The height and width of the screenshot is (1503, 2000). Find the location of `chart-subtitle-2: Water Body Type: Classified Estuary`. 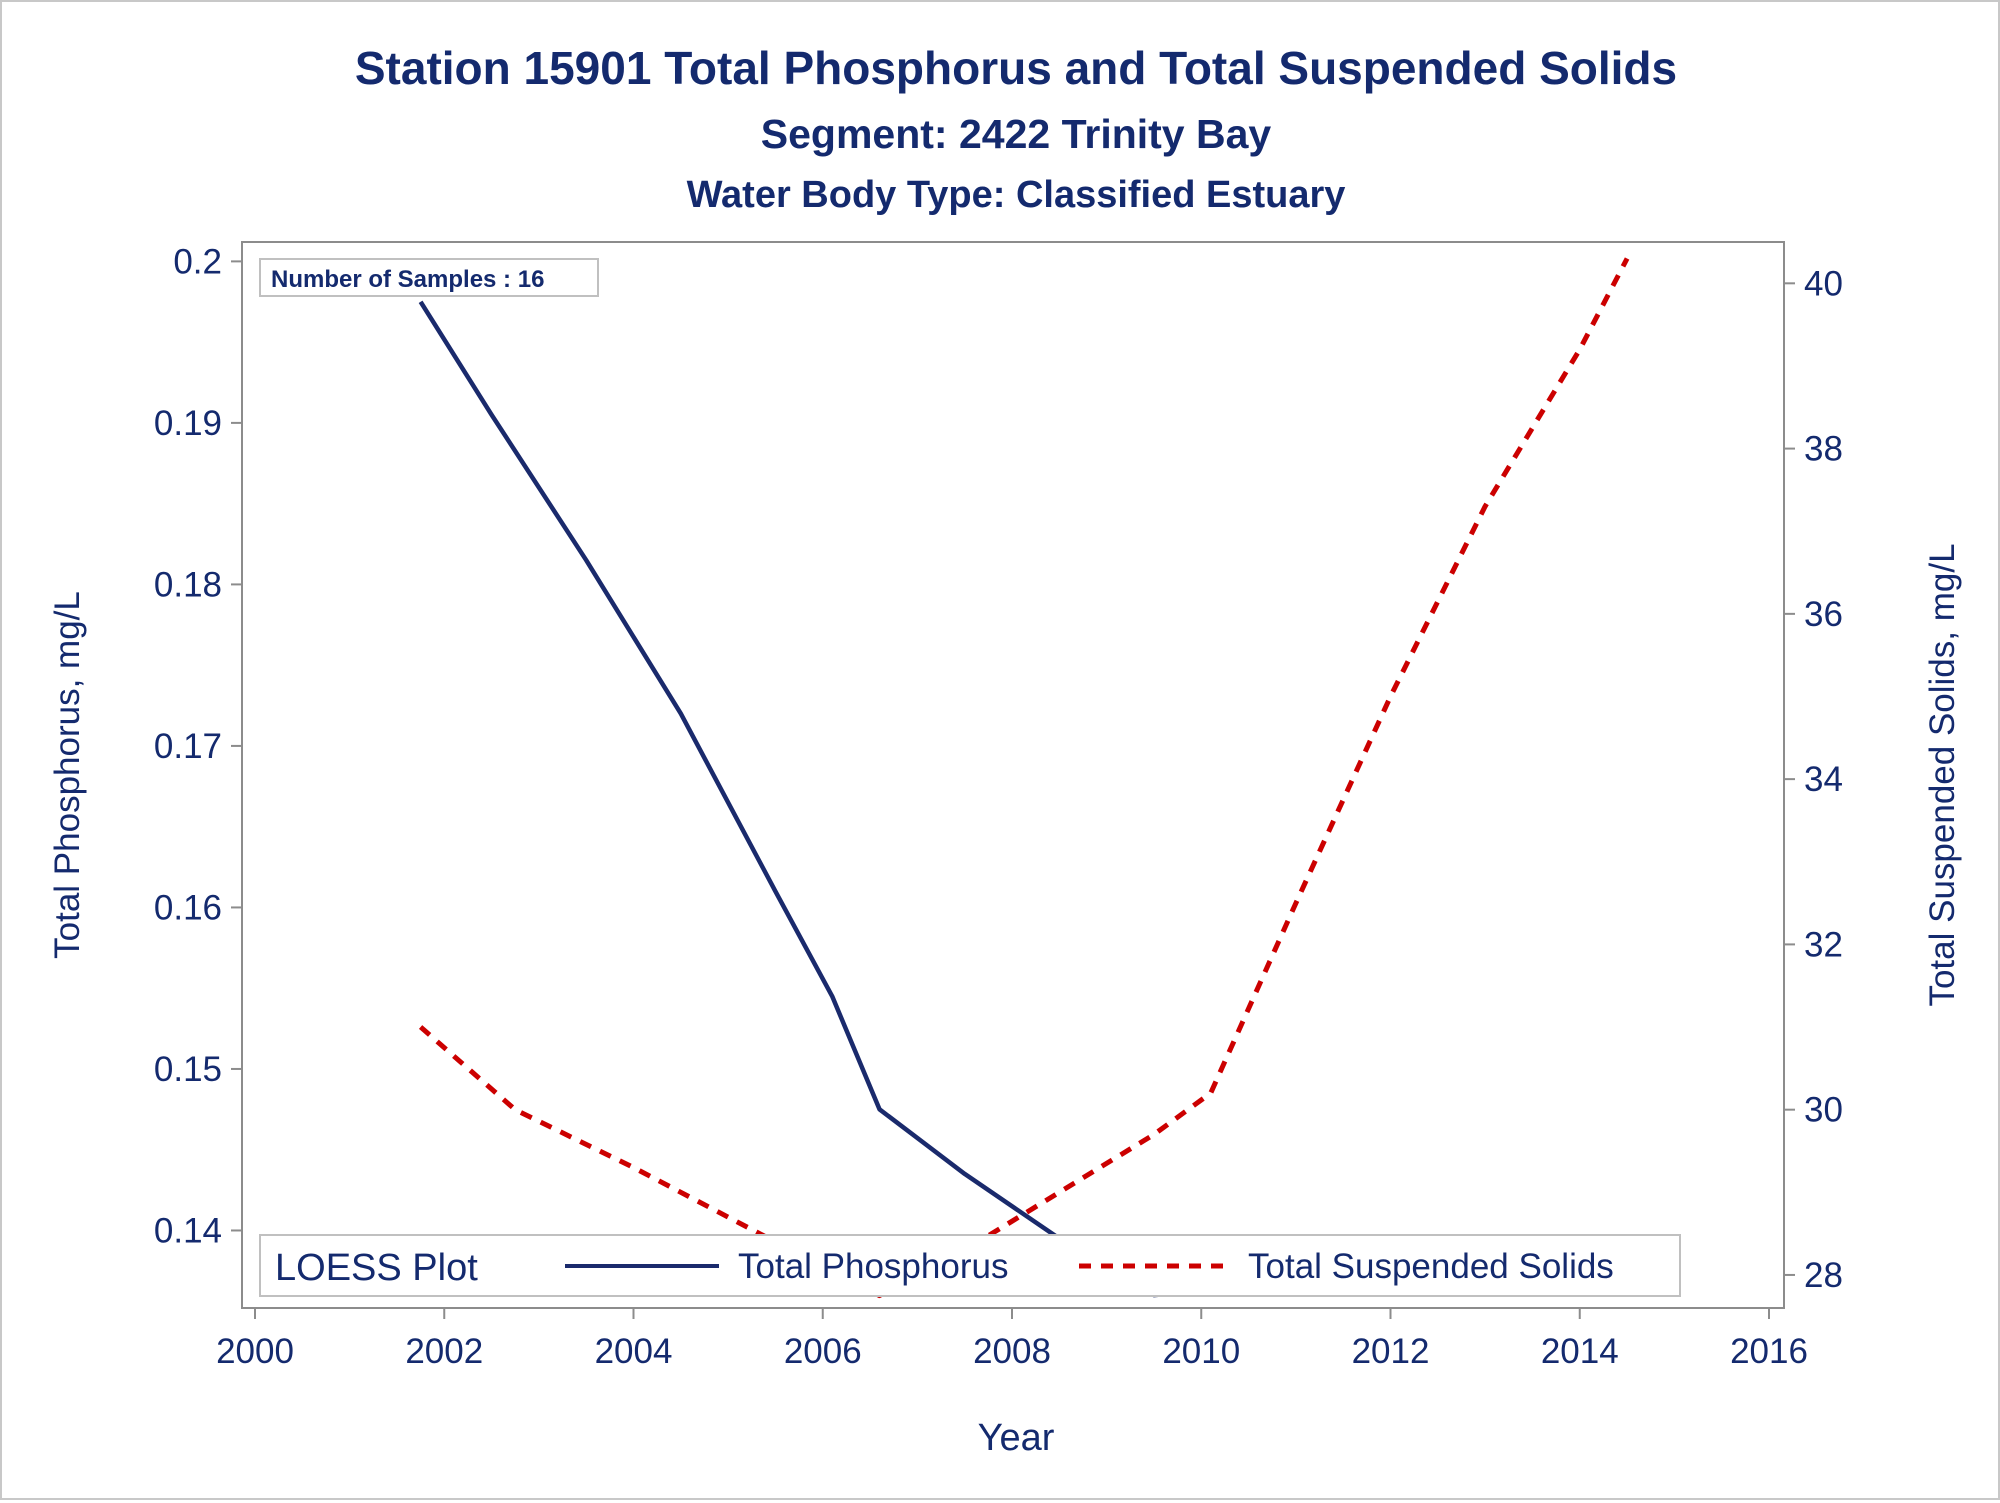

chart-subtitle-2: Water Body Type: Classified Estuary is located at coordinates (1016, 195).